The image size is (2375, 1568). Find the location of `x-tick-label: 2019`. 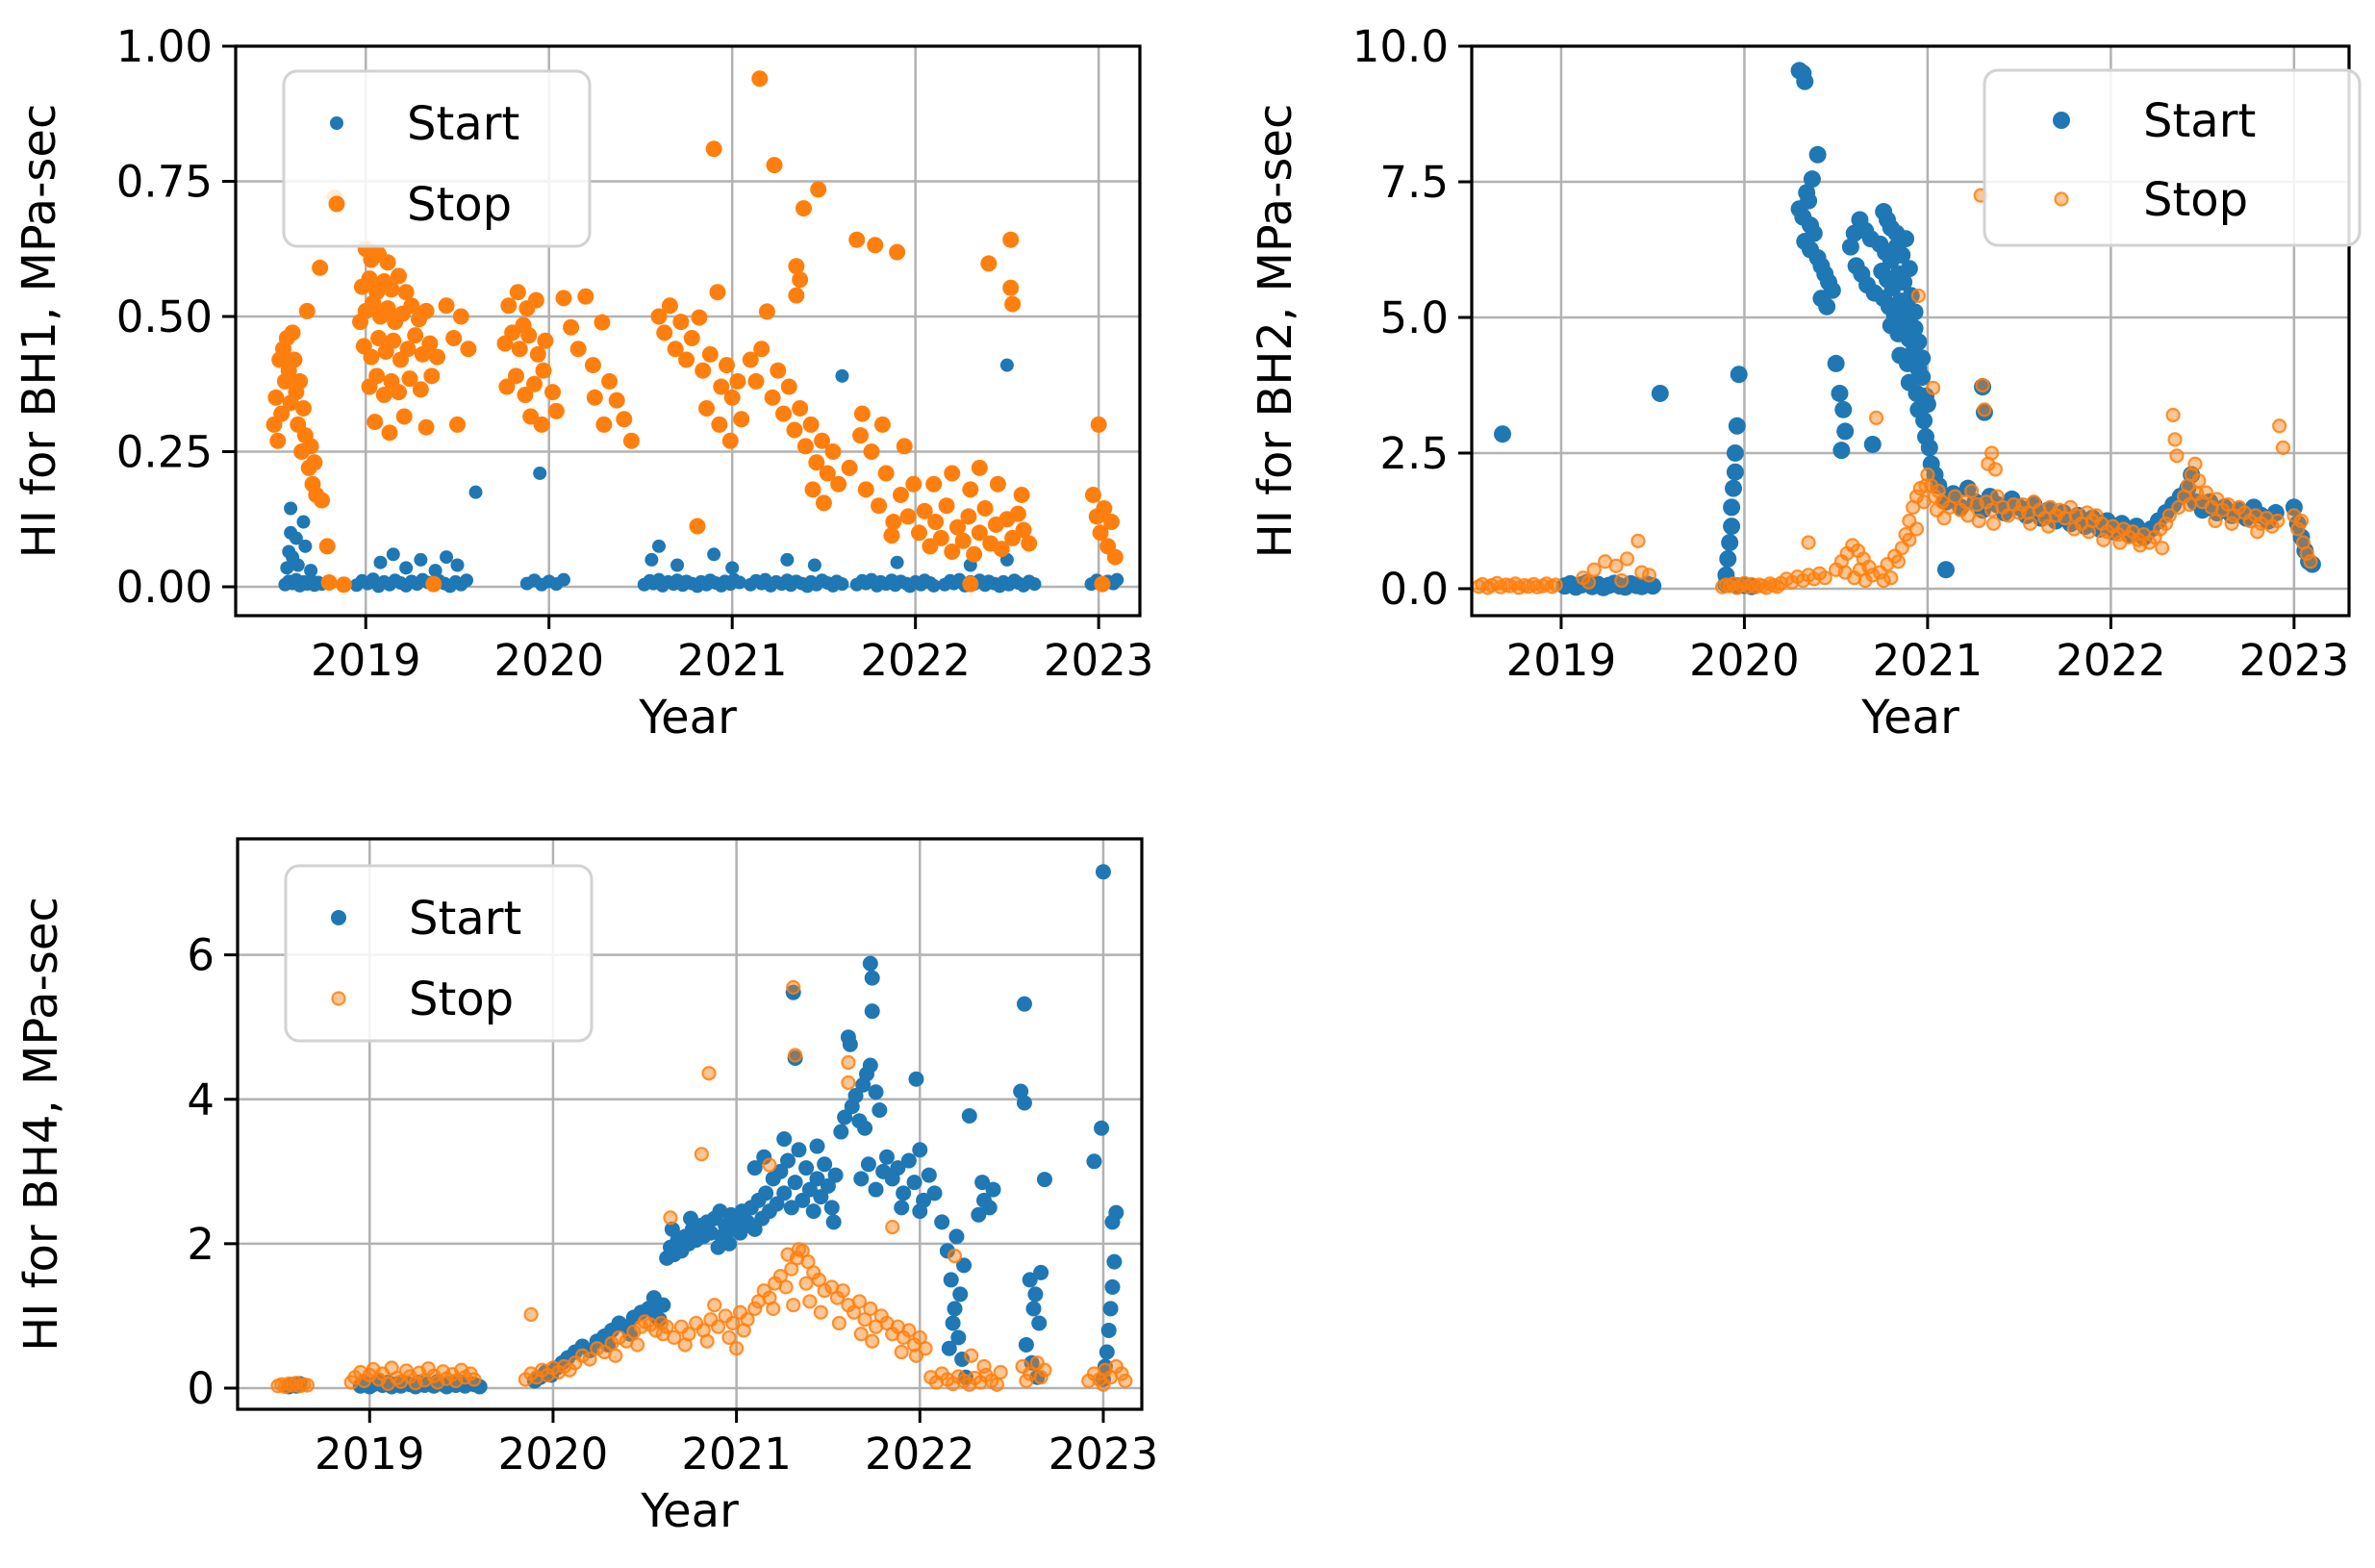

x-tick-label: 2019 is located at coordinates (366, 660).